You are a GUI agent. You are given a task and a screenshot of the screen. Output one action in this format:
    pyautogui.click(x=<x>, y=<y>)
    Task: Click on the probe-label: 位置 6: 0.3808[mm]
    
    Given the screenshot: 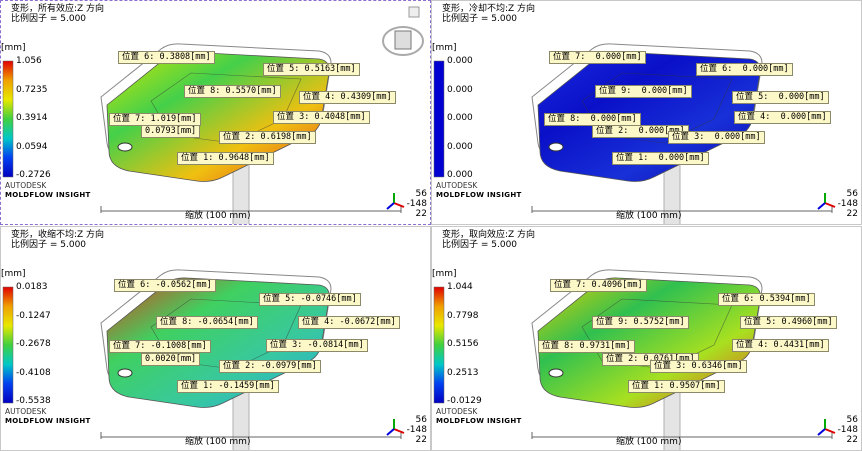 What is the action you would take?
    pyautogui.click(x=166, y=57)
    